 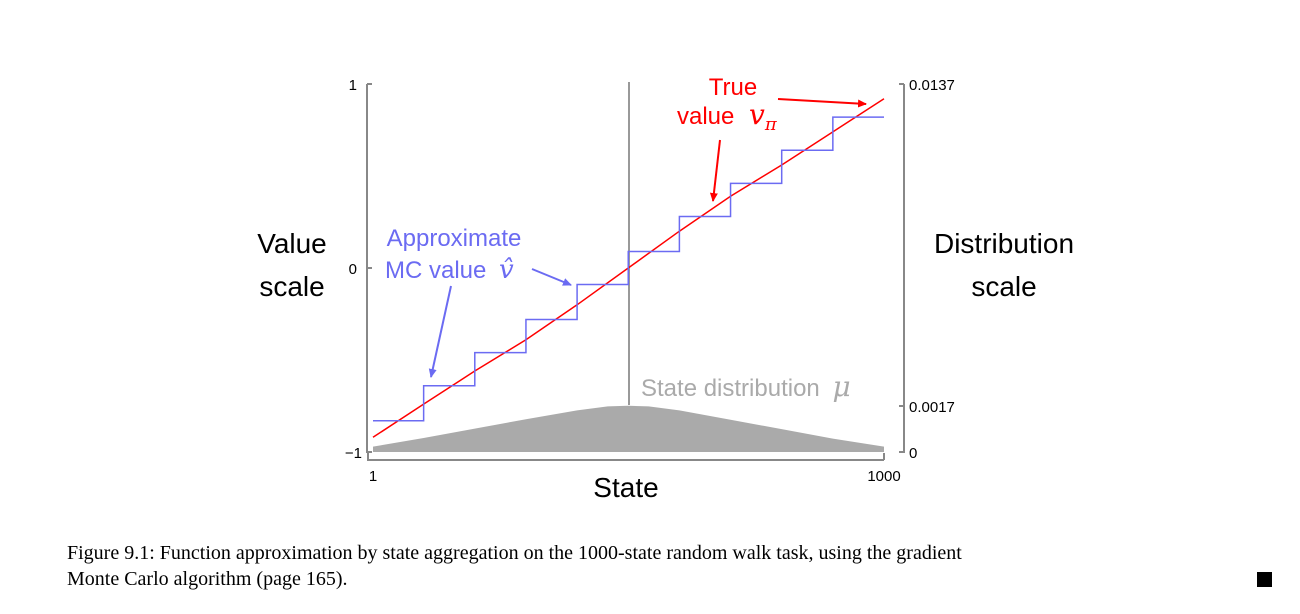 I want to click on true-value-label-math: v, so click(x=757, y=114).